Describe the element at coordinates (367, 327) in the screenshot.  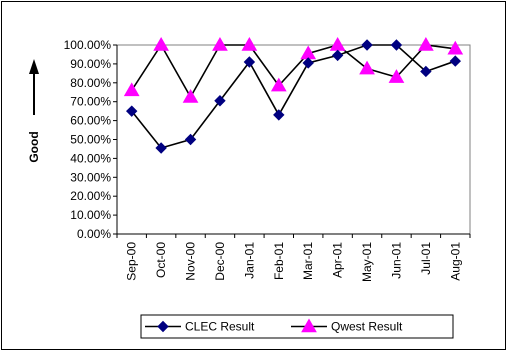
I see `legend-label: Qwest Result` at that location.